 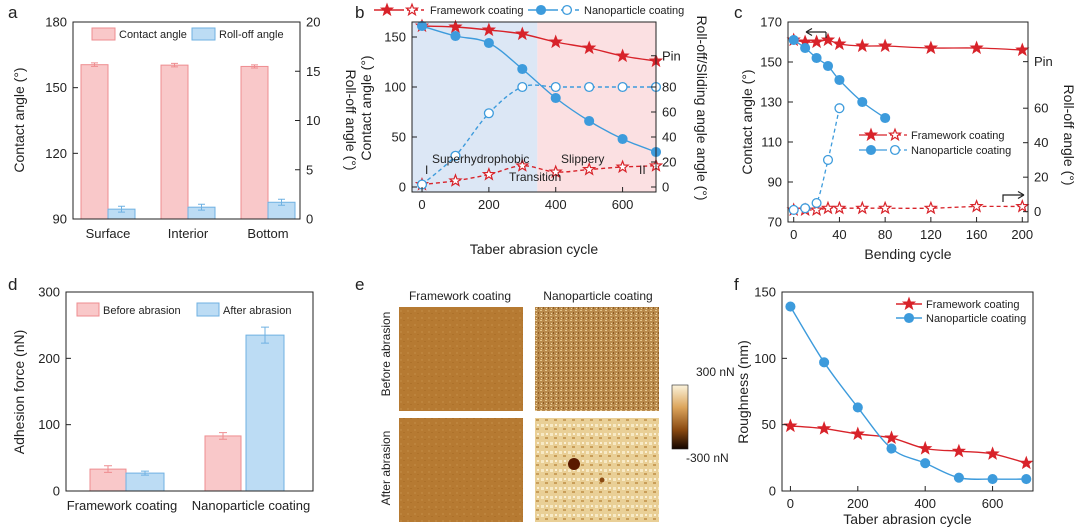 What do you see at coordinates (461, 359) in the screenshot?
I see `afm-map-framework-before` at bounding box center [461, 359].